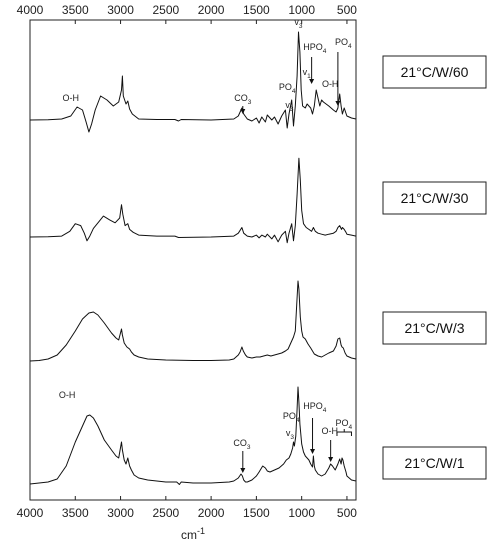 This screenshot has height=550, width=497. What do you see at coordinates (256, 10) in the screenshot?
I see `top-tick-label: 1500` at bounding box center [256, 10].